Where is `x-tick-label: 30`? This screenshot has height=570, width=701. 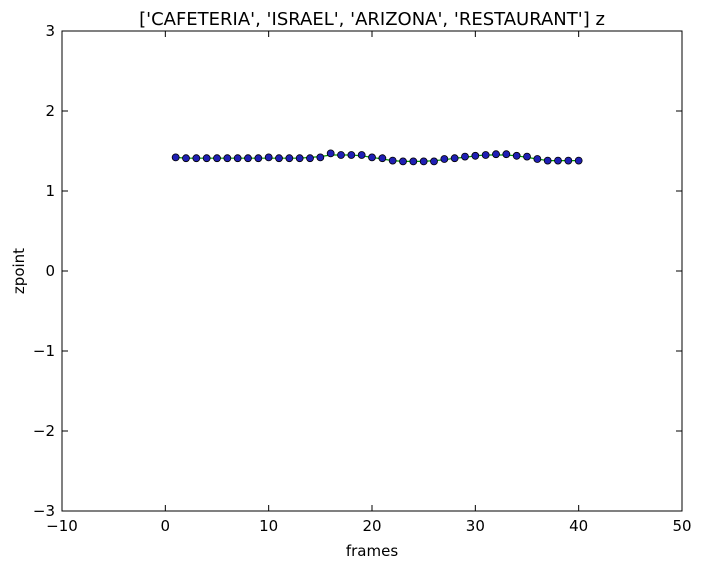
x-tick-label: 30 is located at coordinates (475, 526).